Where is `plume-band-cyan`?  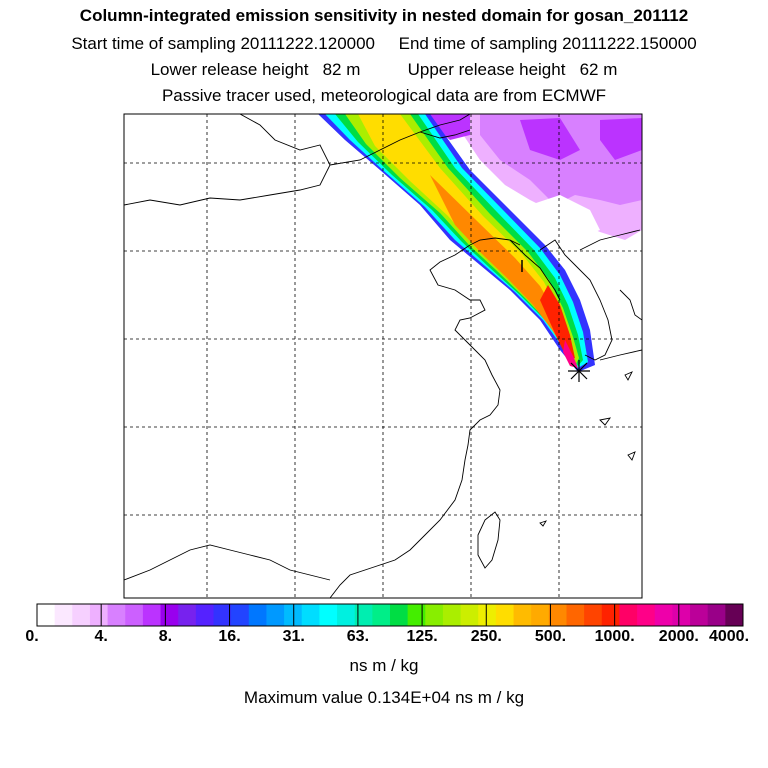
plume-band-cyan is located at coordinates (456, 241).